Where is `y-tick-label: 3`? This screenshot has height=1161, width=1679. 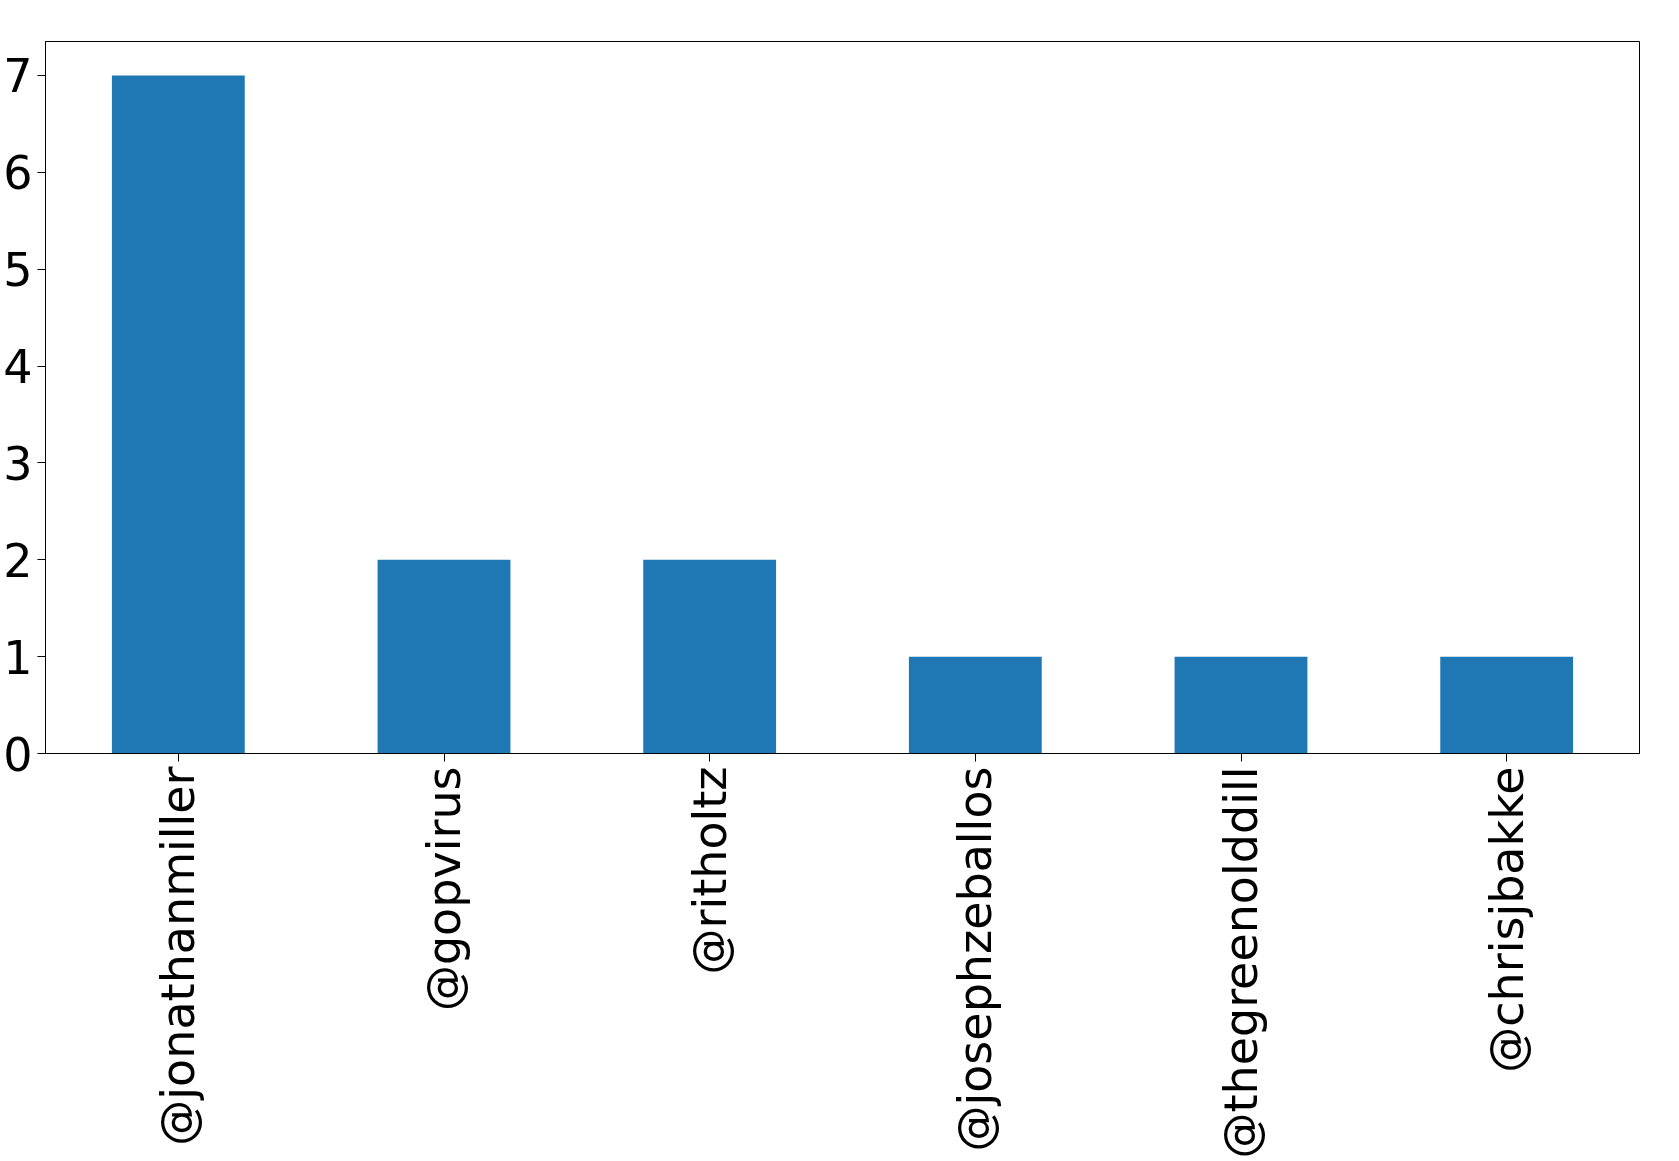 y-tick-label: 3 is located at coordinates (18, 463).